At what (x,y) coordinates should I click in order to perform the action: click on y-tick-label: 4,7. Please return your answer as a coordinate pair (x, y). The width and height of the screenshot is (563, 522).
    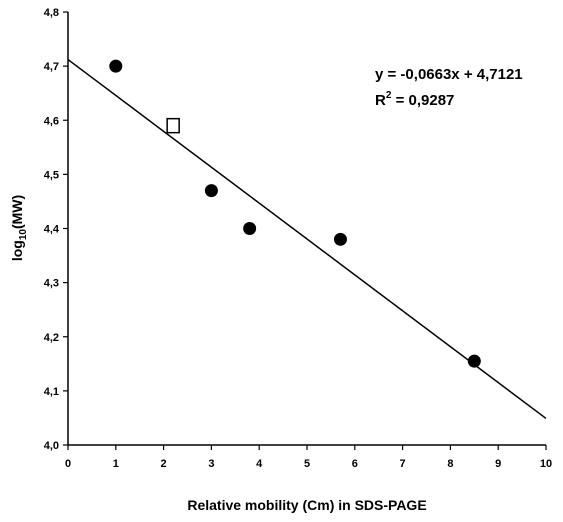
    Looking at the image, I should click on (51, 67).